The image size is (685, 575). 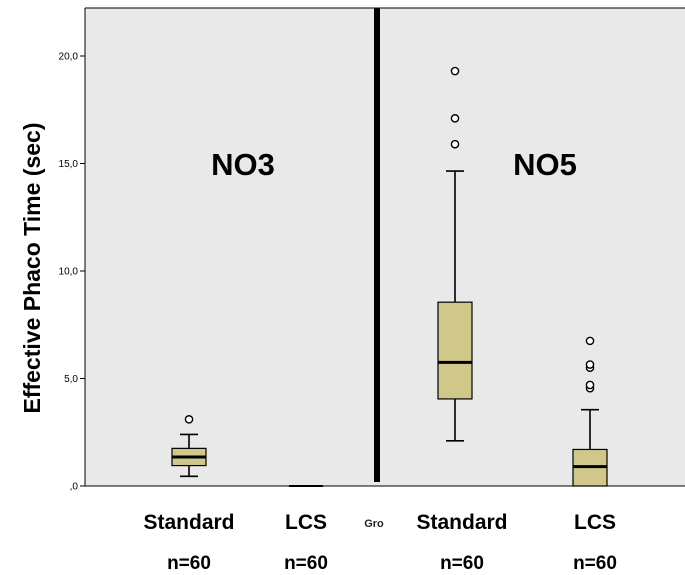 I want to click on y-tick-label: 10,0, so click(x=69, y=272).